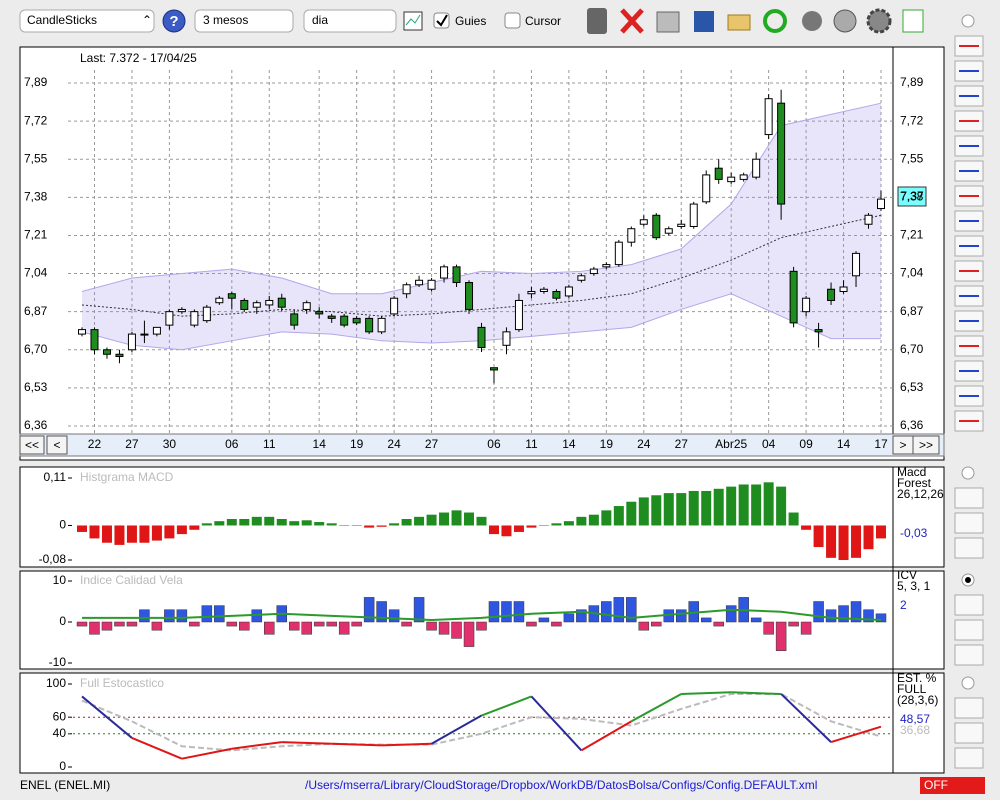 This screenshot has height=800, width=1000. What do you see at coordinates (36, 235) in the screenshot?
I see `y-tick-label: 7,21` at bounding box center [36, 235].